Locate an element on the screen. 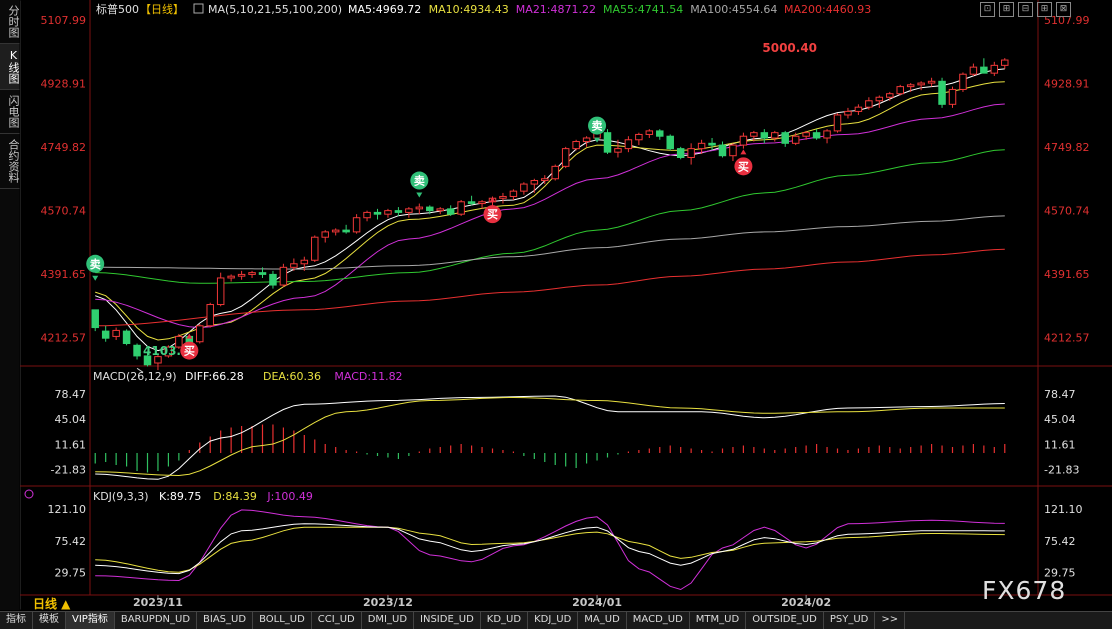  timeframe-selector: 日线 ▲ is located at coordinates (52, 604).